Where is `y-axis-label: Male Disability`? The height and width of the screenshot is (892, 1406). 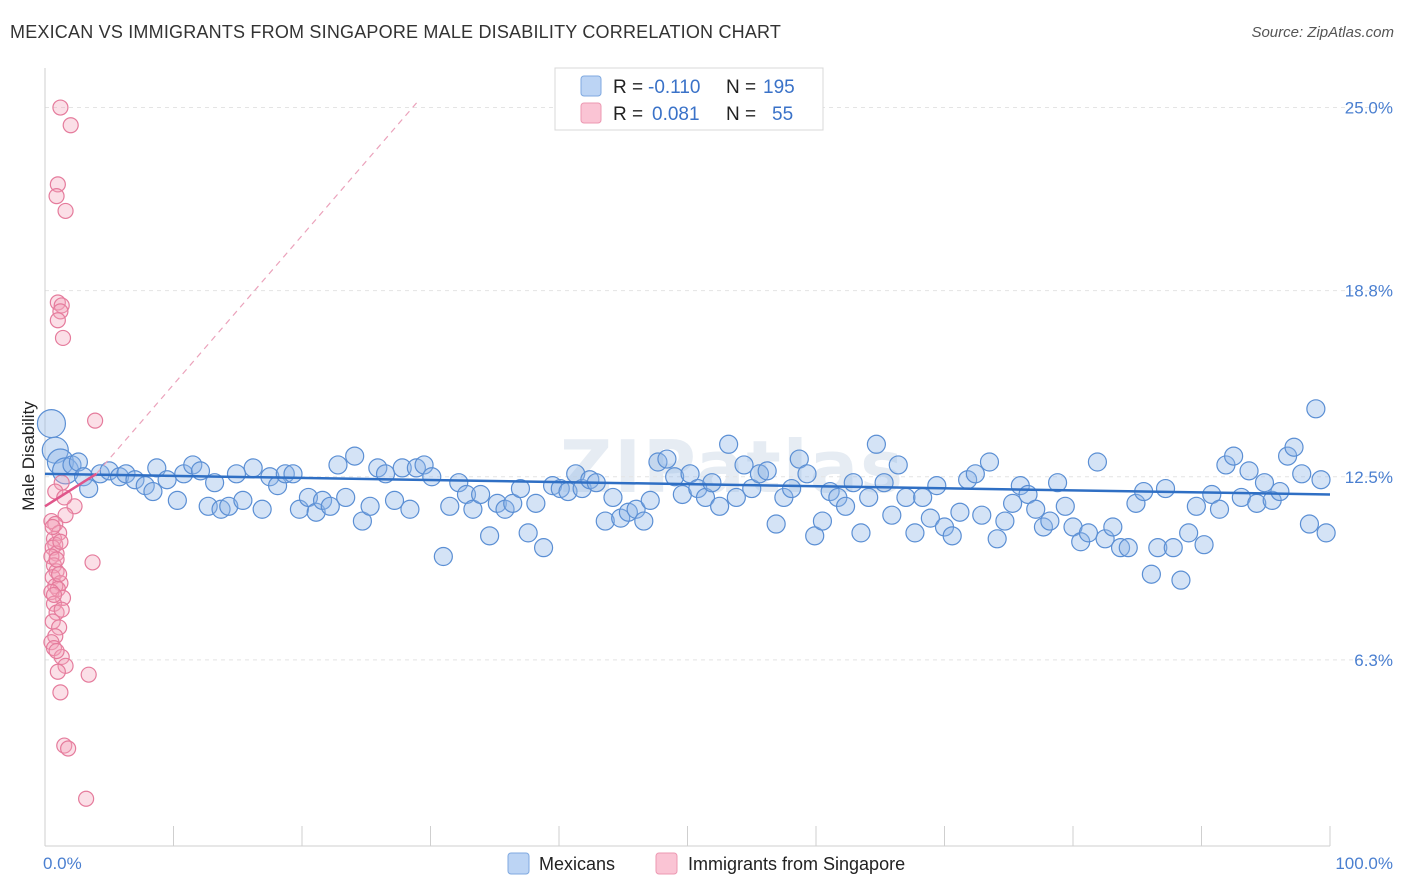
y-axis-label: Male Disability is located at coordinates (28, 456).